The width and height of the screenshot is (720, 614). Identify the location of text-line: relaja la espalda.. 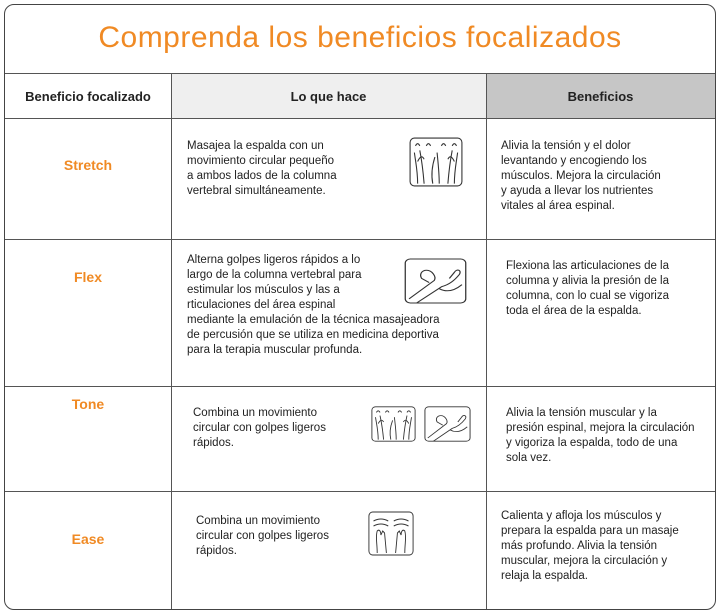
(544, 576).